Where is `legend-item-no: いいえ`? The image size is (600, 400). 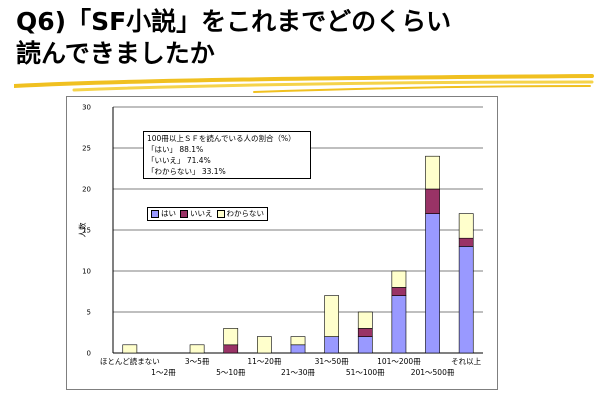
legend-item-no: いいえ is located at coordinates (196, 214).